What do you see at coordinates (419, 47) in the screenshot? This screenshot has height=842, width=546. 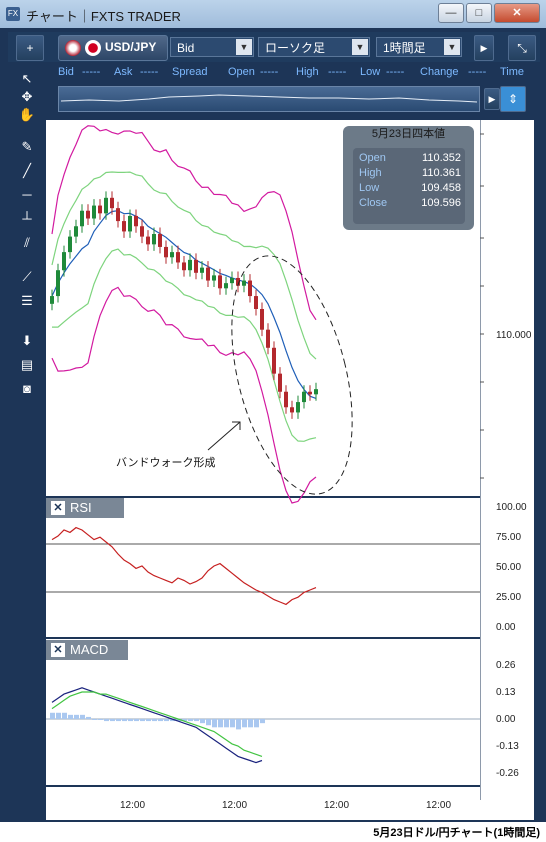 I see `timeframe-select: 1時間足 ▼` at bounding box center [419, 47].